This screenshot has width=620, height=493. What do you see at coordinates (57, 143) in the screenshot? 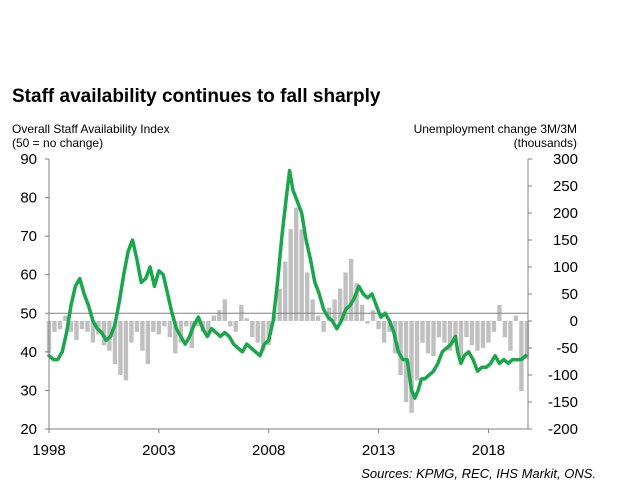
I see `left-axis-title-line2: (50 = no change)` at bounding box center [57, 143].